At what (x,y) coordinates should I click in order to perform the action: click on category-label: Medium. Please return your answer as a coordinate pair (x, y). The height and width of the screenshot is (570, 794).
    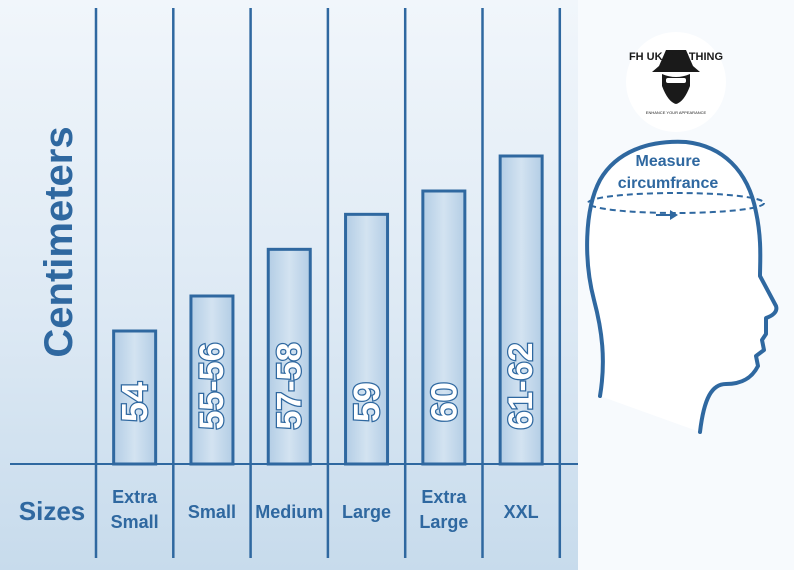
    Looking at the image, I should click on (289, 512).